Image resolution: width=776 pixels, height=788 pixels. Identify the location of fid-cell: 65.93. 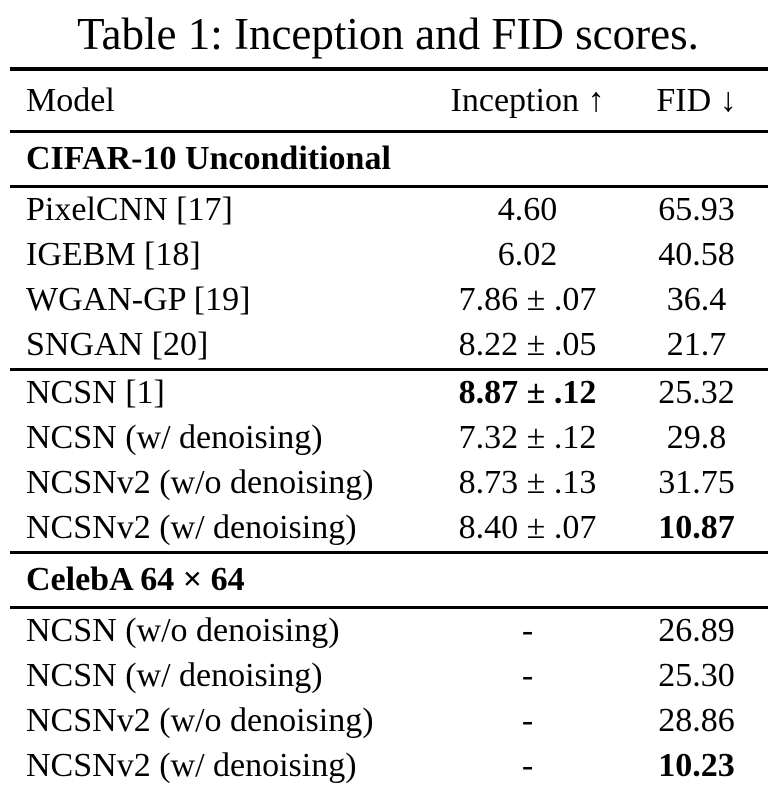
(696, 209).